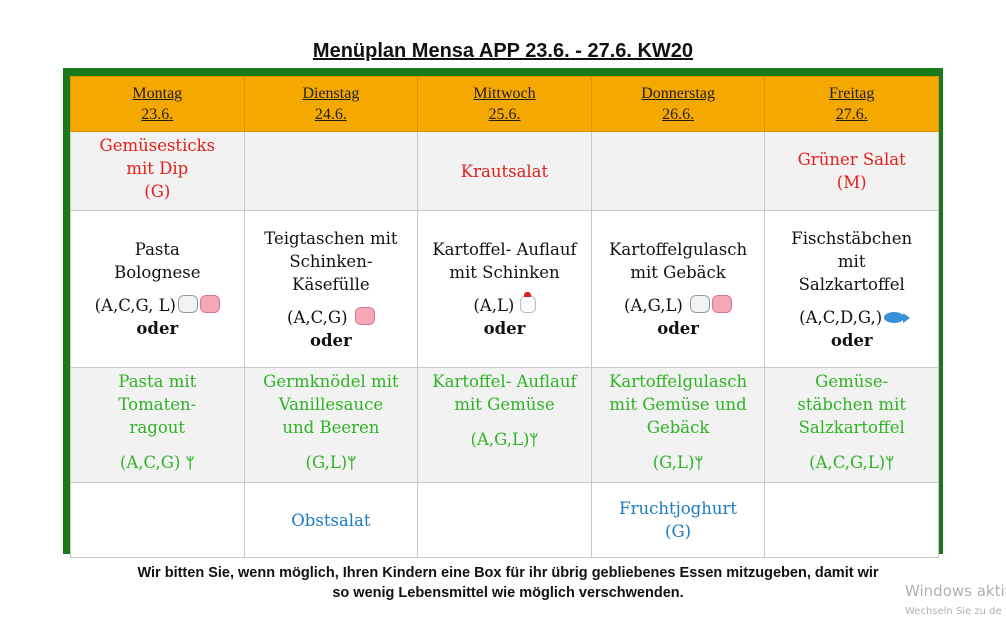  What do you see at coordinates (851, 159) in the screenshot?
I see `dish-line: Grüner Salat` at bounding box center [851, 159].